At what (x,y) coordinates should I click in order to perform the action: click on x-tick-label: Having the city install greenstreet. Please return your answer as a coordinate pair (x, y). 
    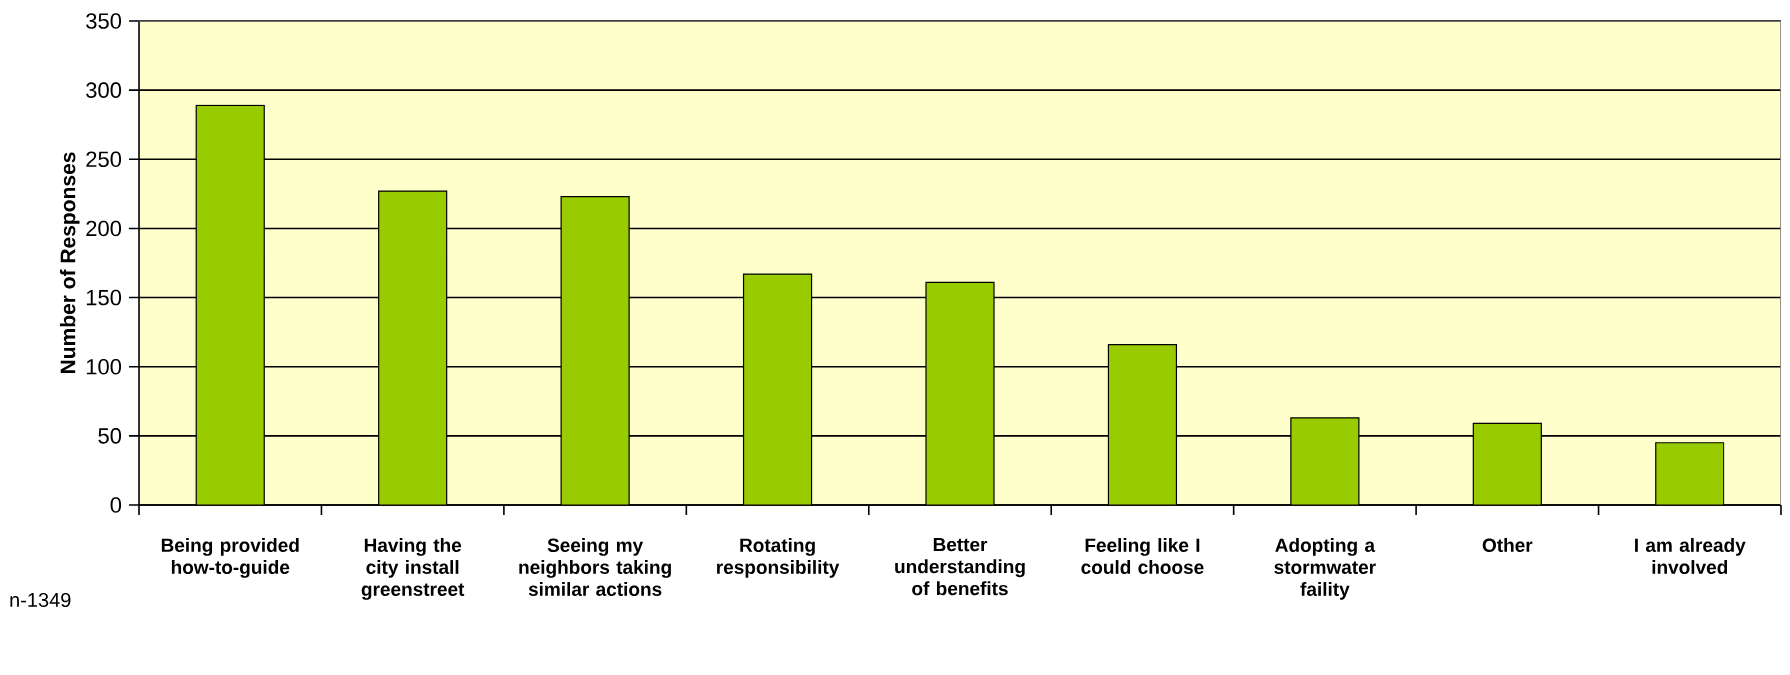
    Looking at the image, I should click on (413, 569).